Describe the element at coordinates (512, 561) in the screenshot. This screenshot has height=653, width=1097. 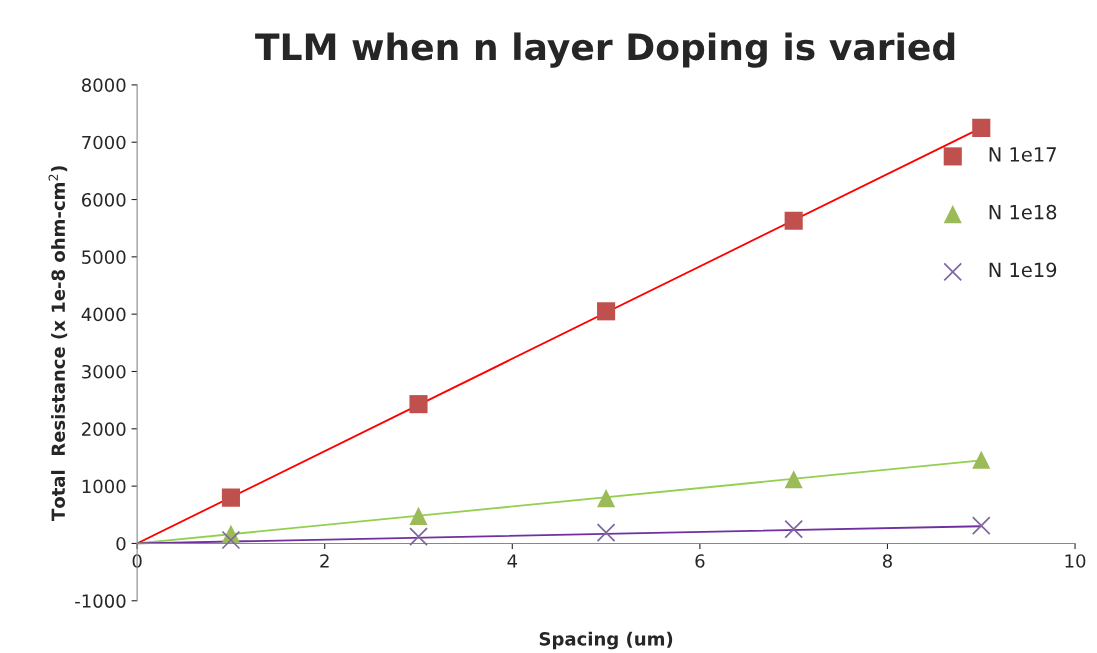
I see `x-tick-label: 4` at that location.